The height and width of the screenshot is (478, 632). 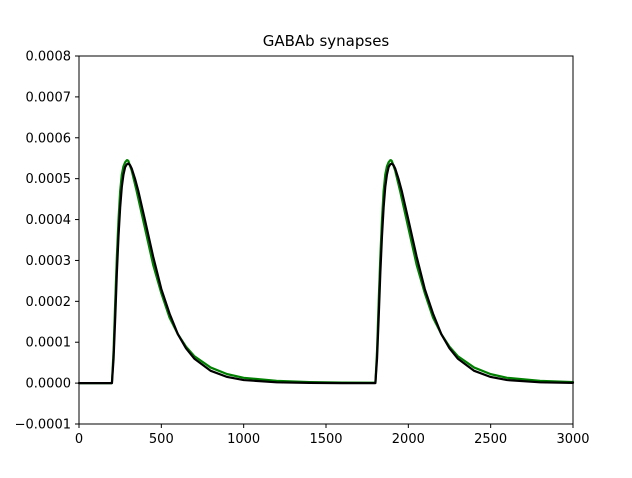 What do you see at coordinates (572, 439) in the screenshot?
I see `x-tick-label: 3000` at bounding box center [572, 439].